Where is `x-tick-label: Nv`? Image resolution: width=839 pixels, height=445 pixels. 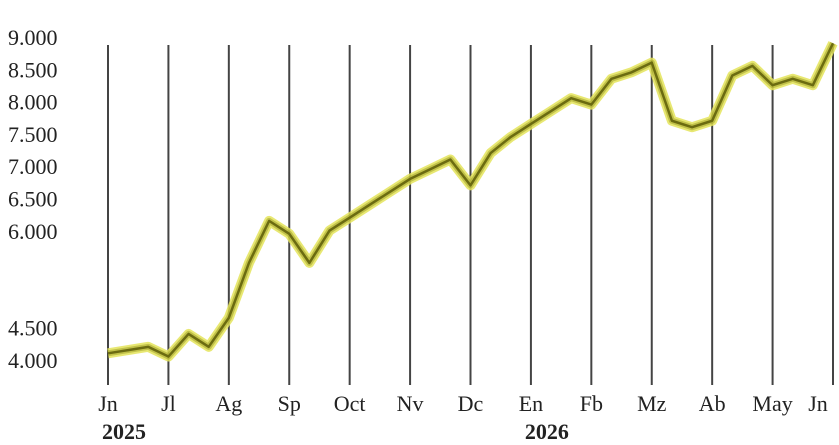 x-tick-label: Nv is located at coordinates (410, 403).